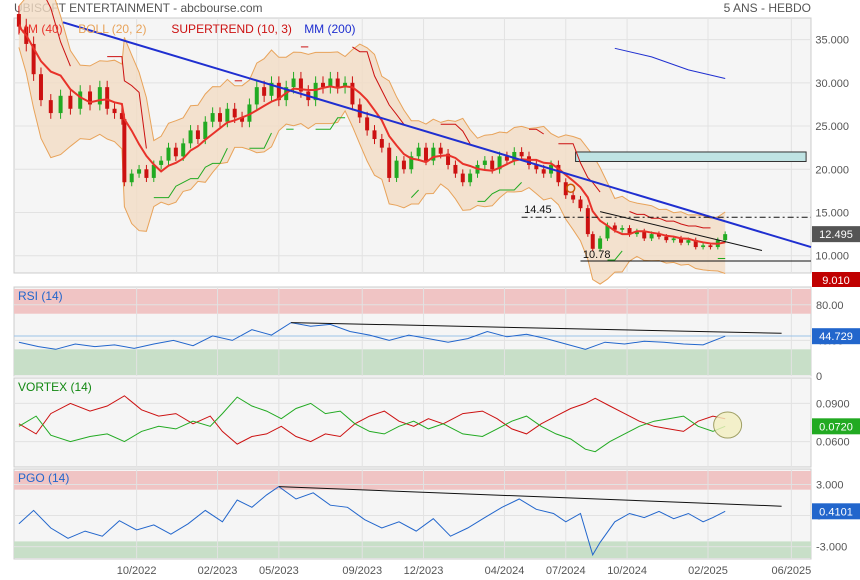 Image resolution: width=860 pixels, height=580 pixels. What do you see at coordinates (728, 425) in the screenshot?
I see `vortex-highlight-circle` at bounding box center [728, 425].